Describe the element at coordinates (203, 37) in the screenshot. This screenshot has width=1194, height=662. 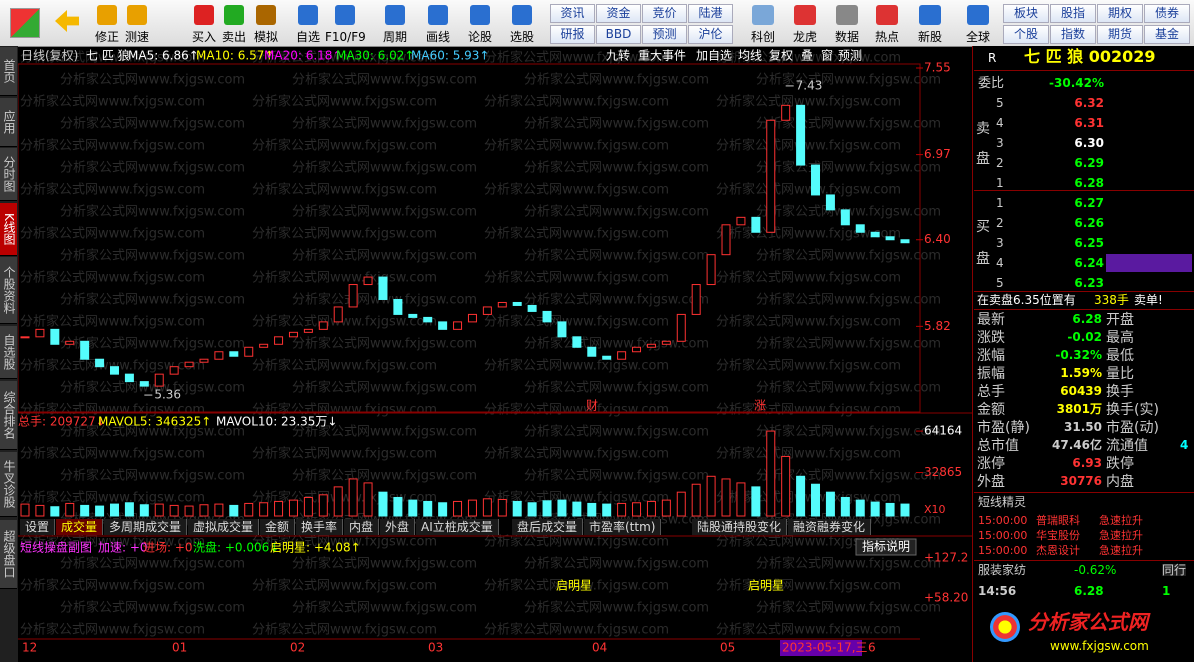
I see `tool-label: 买入` at that location.